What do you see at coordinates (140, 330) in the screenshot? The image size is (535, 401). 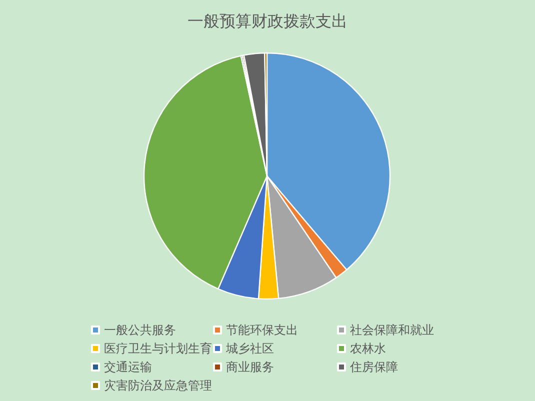 I see `legend-label: 一般公共服务` at bounding box center [140, 330].